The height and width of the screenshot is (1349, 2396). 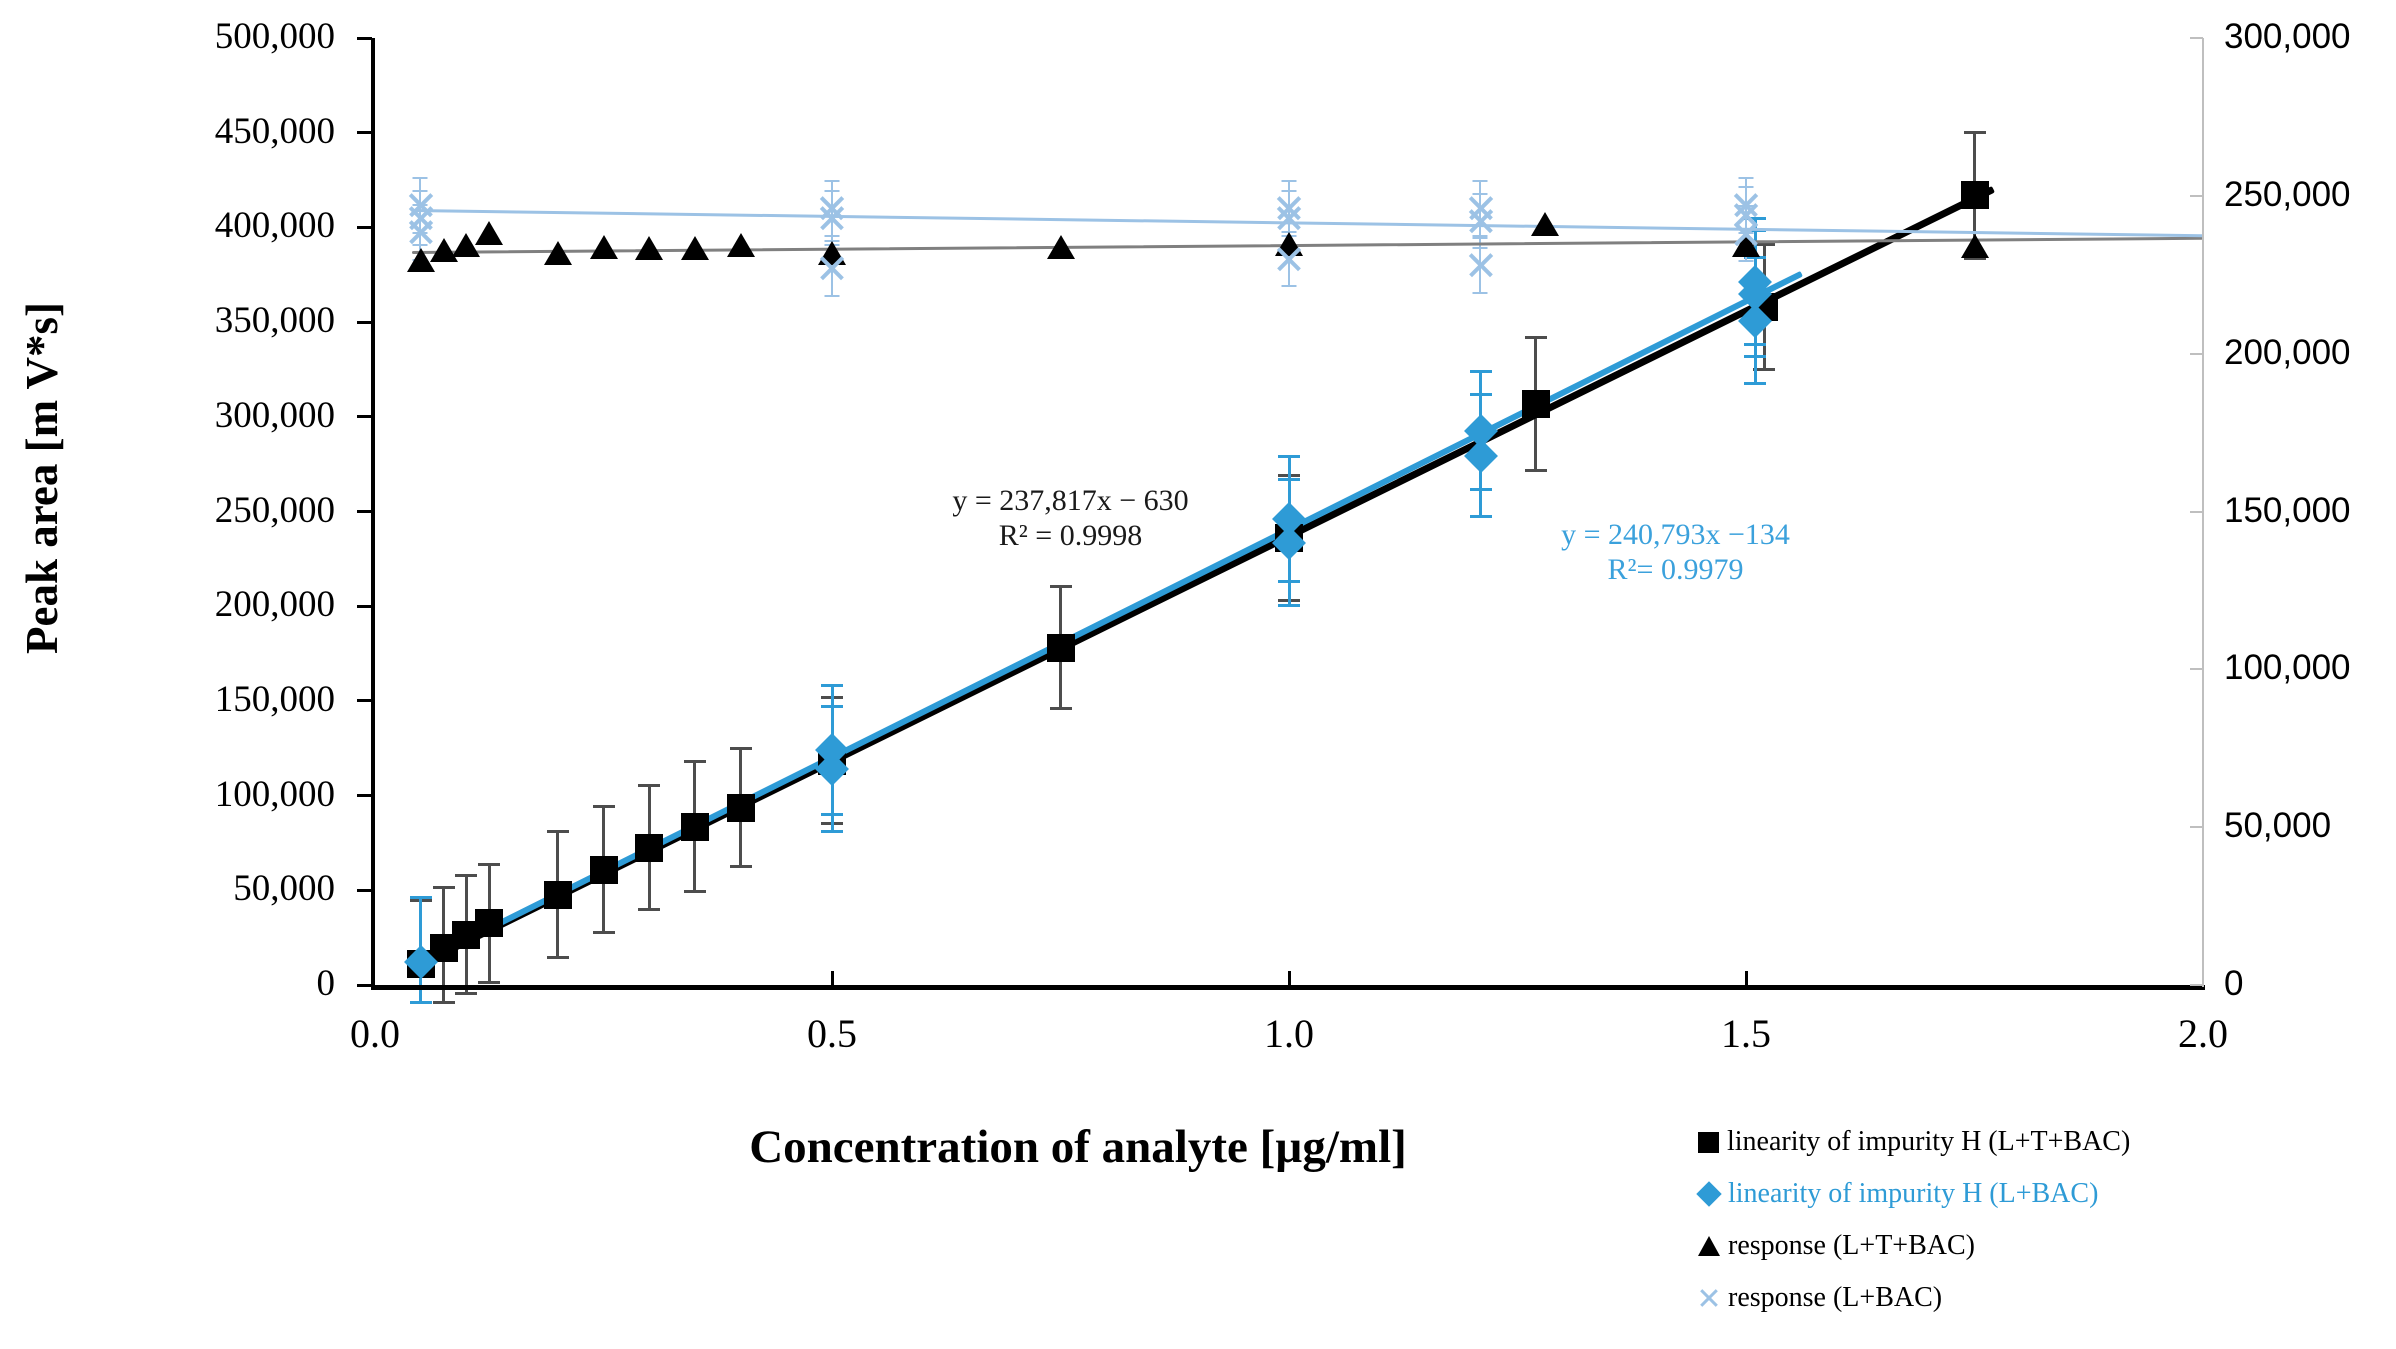 What do you see at coordinates (274, 415) in the screenshot?
I see `y-left-tick-label: 300,000` at bounding box center [274, 415].